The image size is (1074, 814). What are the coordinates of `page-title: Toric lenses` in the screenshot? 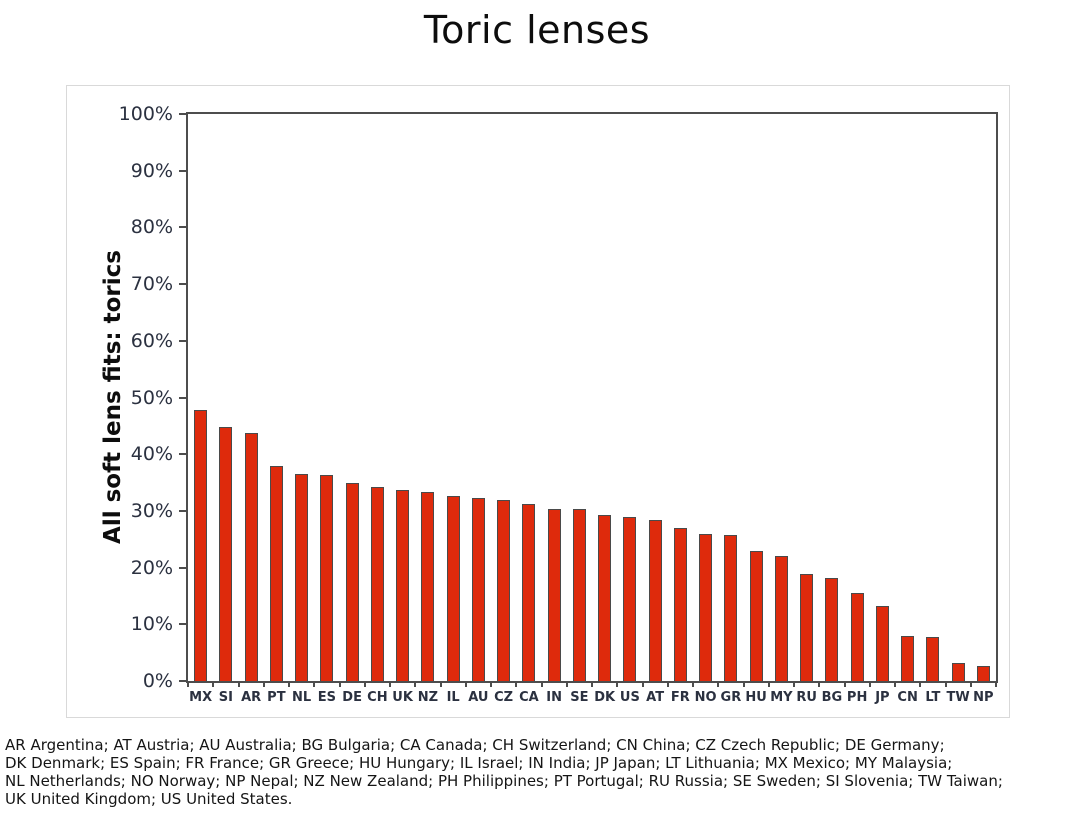 It's located at (537, 30).